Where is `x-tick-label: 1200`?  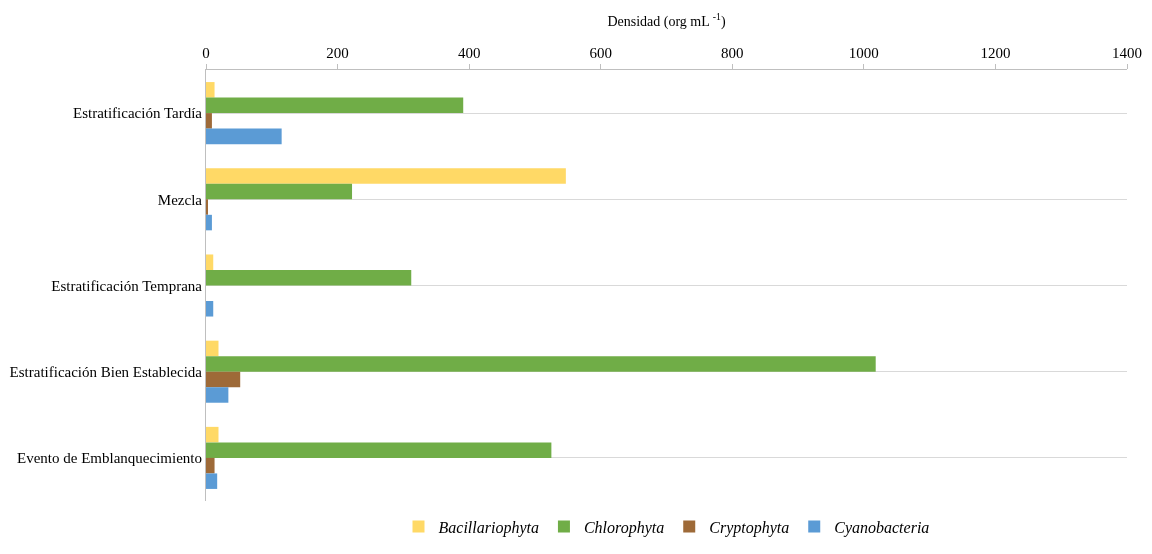
x-tick-label: 1200 is located at coordinates (995, 53).